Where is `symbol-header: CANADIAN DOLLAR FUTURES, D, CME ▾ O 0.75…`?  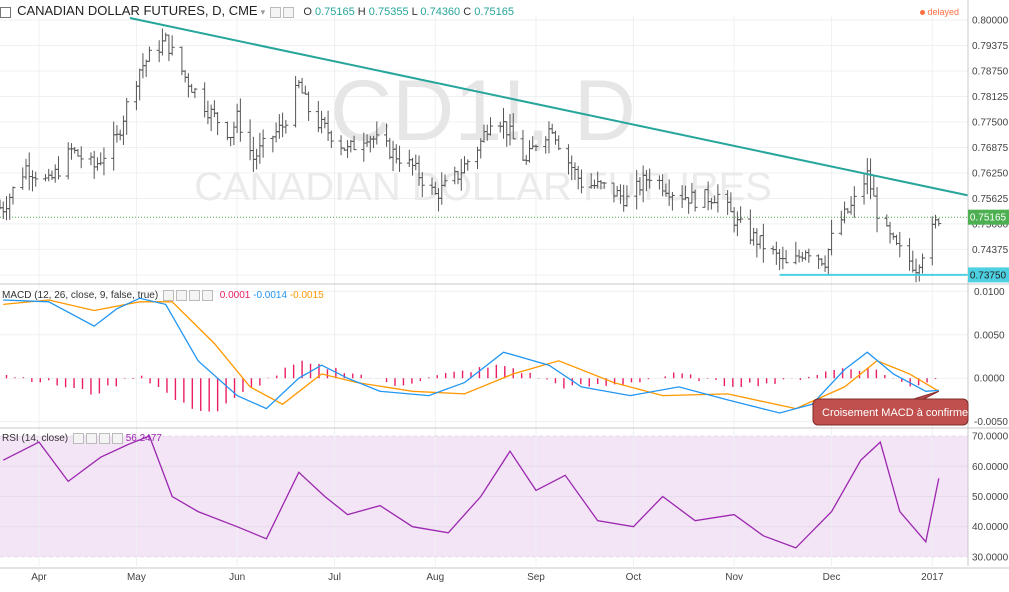
symbol-header: CANADIAN DOLLAR FUTURES, D, CME ▾ O 0.75… is located at coordinates (257, 10).